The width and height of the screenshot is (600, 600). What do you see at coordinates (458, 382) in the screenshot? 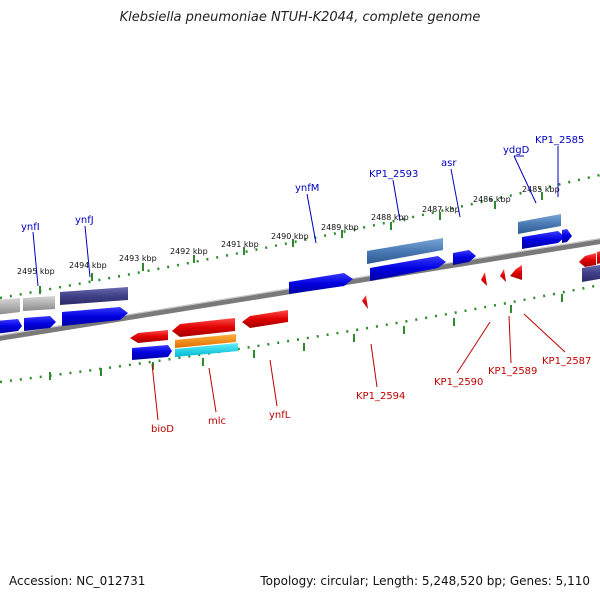
I see `gene-label-KP1_2590: KP1_2590` at bounding box center [458, 382].